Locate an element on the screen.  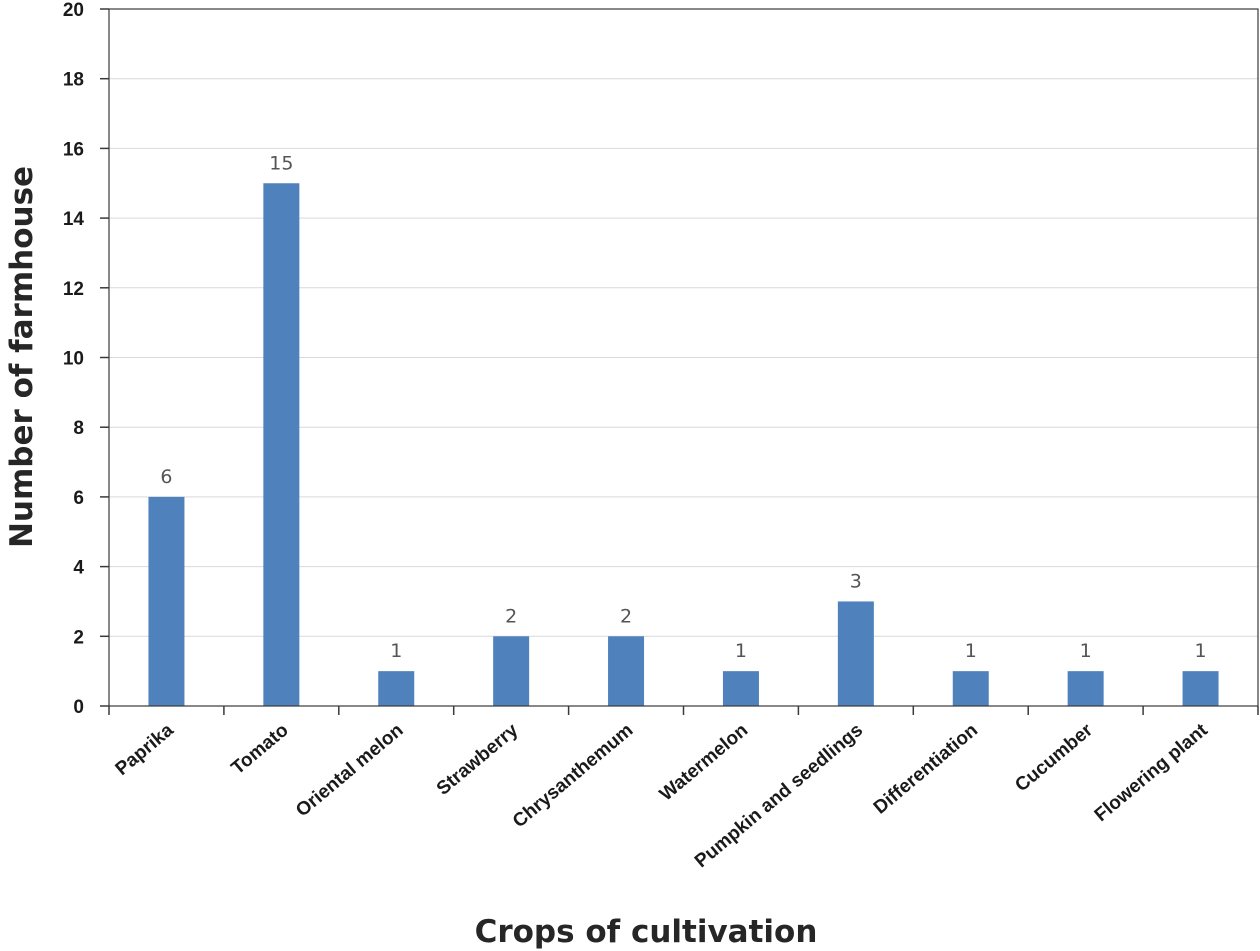
x-tick-label: Chrysanthemum is located at coordinates (573, 776).